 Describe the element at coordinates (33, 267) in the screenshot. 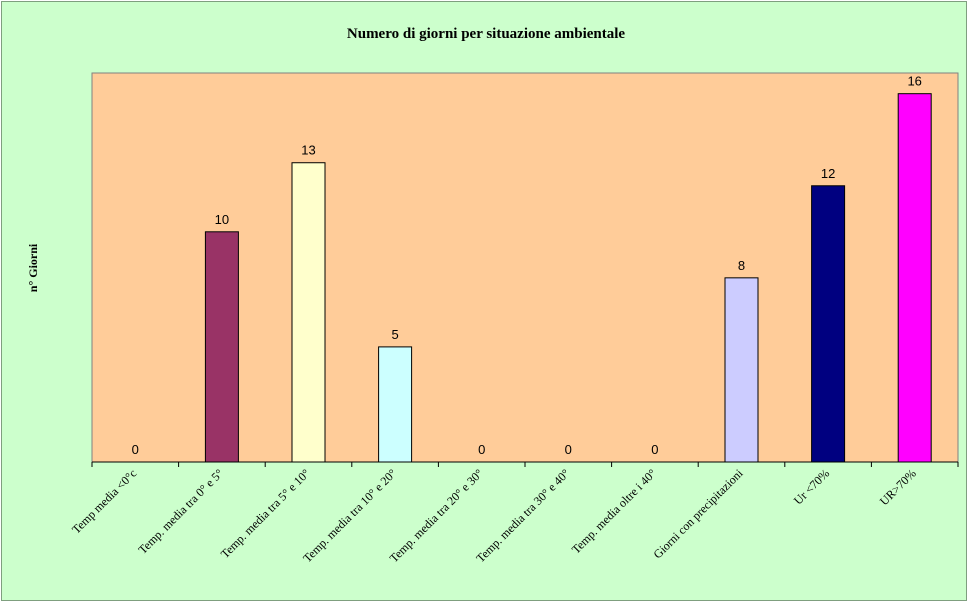

I see `y-axis-label: n° Giorni` at that location.